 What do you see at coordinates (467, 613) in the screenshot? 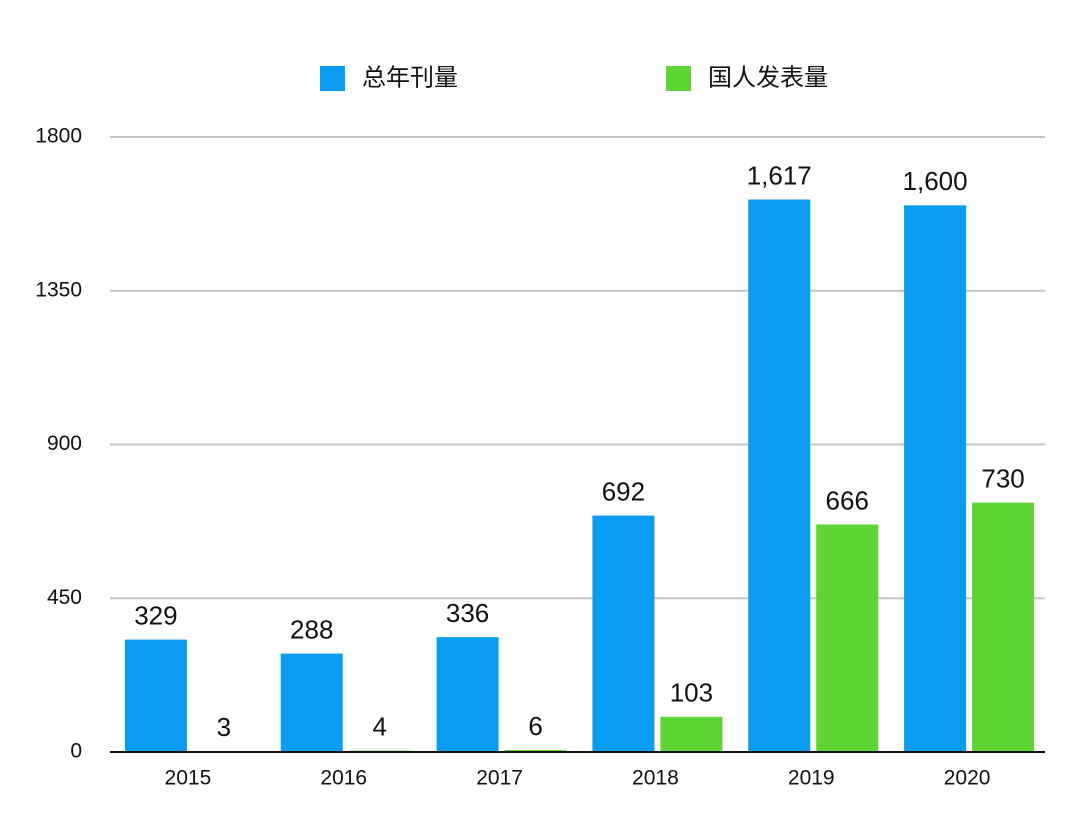
I see `value-label: 336` at bounding box center [467, 613].